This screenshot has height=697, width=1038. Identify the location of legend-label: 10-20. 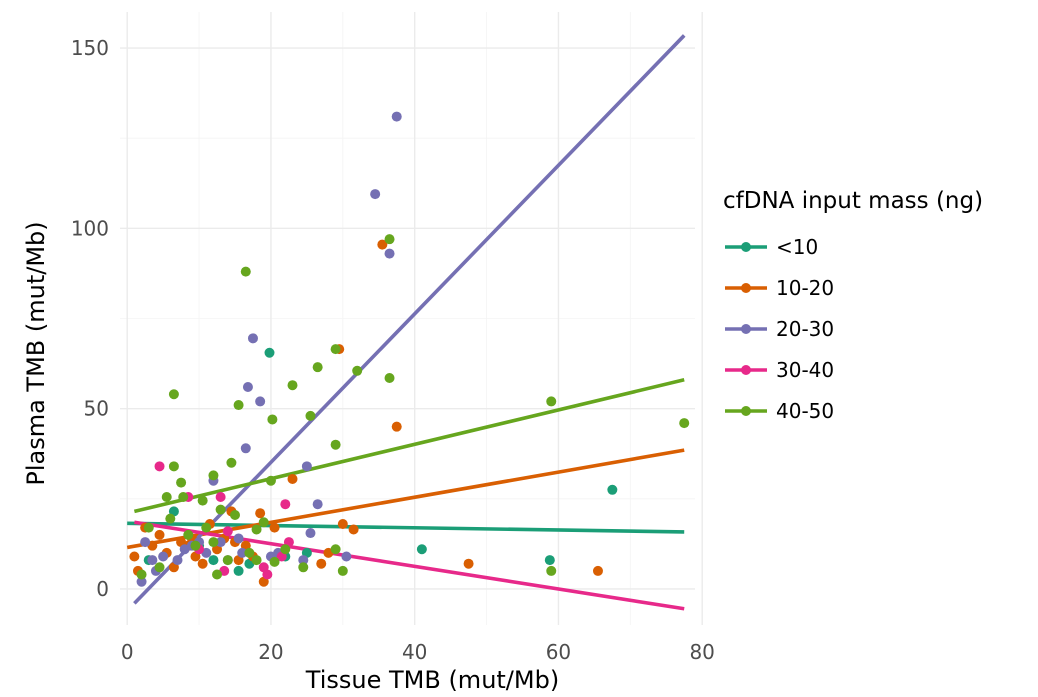
(805, 288).